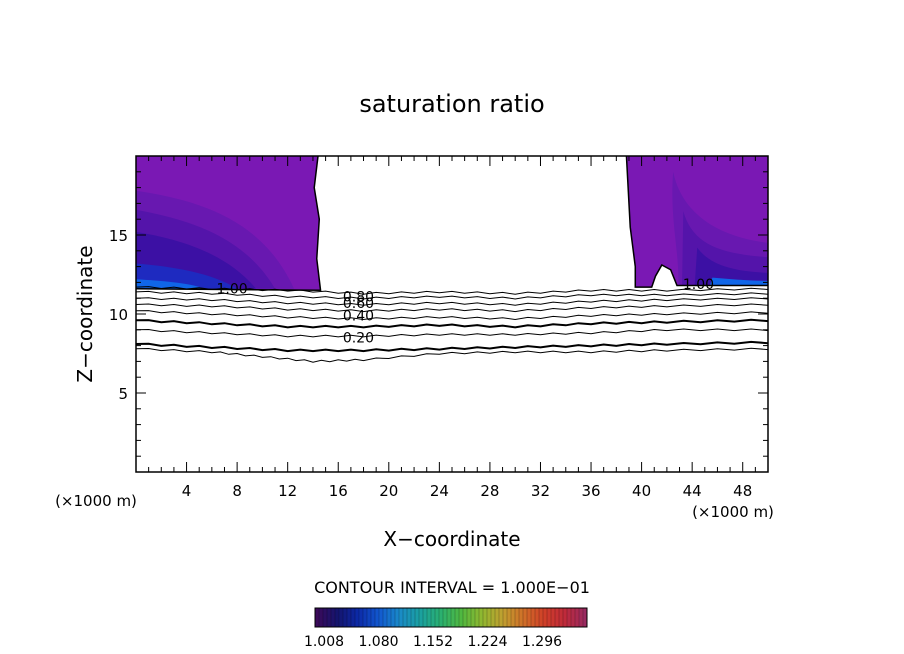  I want to click on colorbar, so click(451, 617).